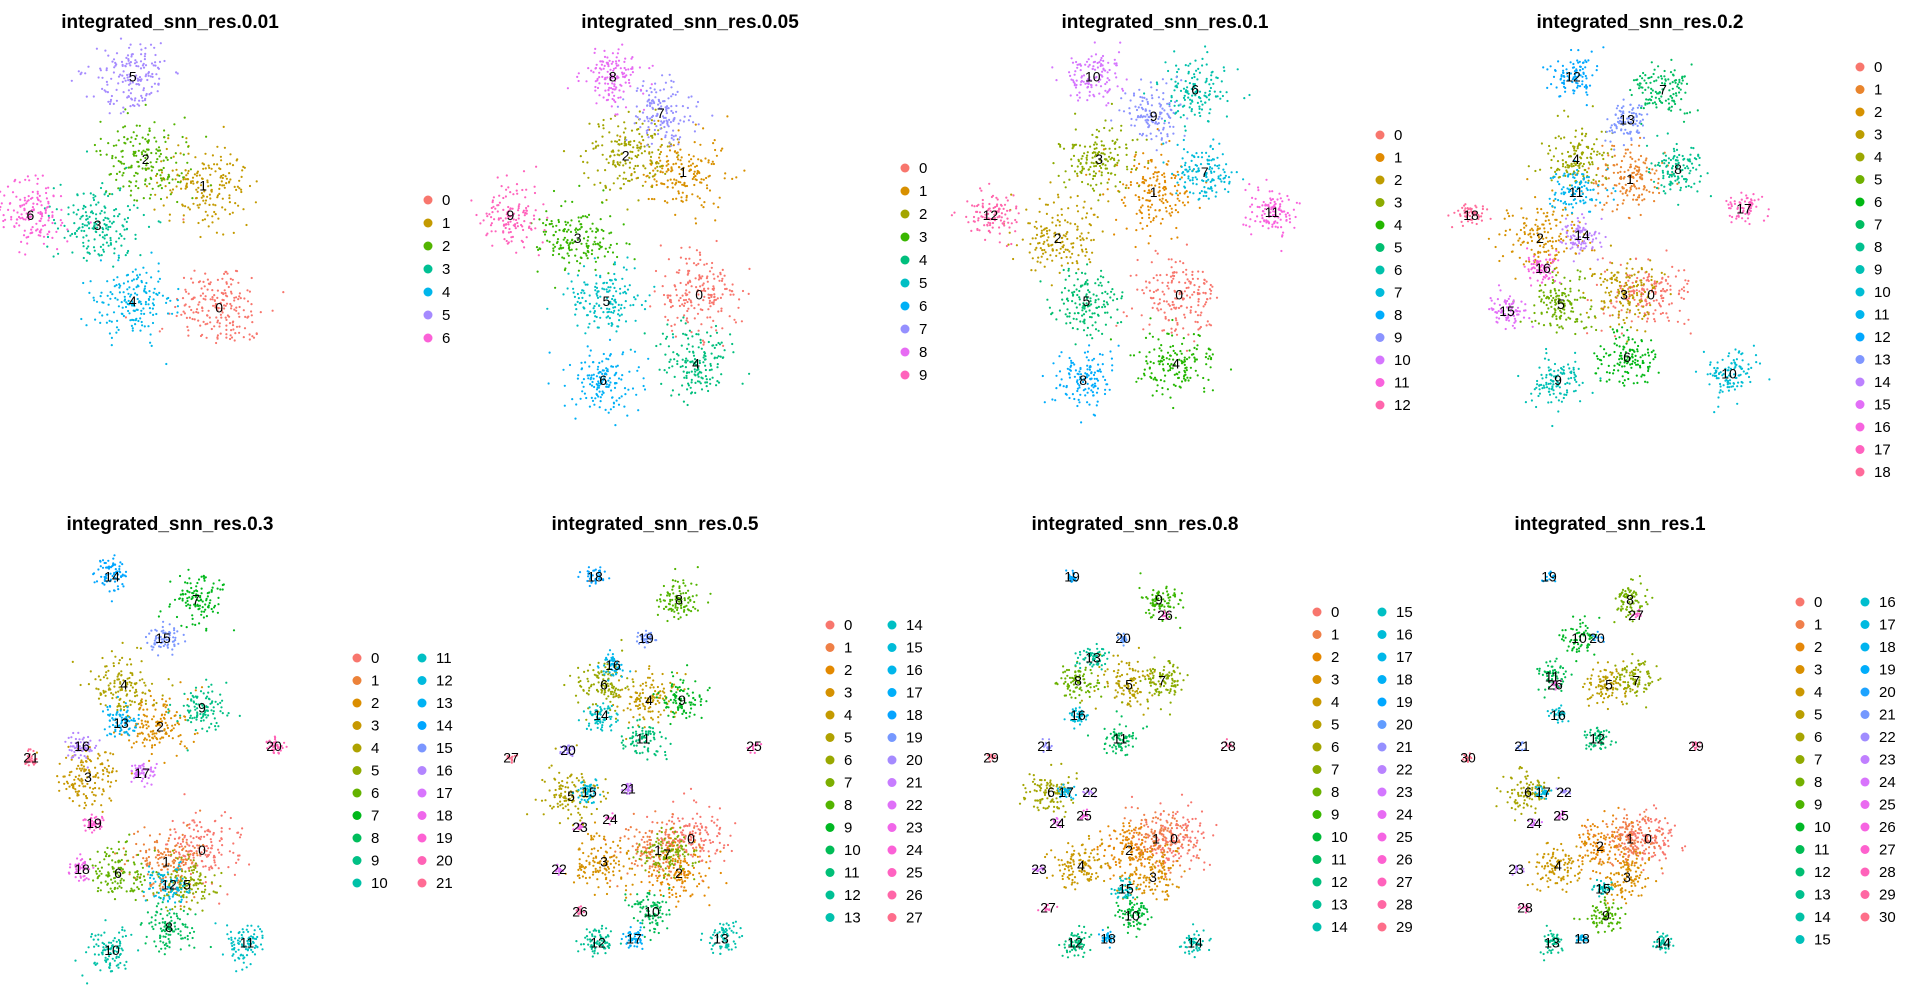 Image resolution: width=1920 pixels, height=1001 pixels. What do you see at coordinates (1380, 315) in the screenshot?
I see `legend-key` at bounding box center [1380, 315].